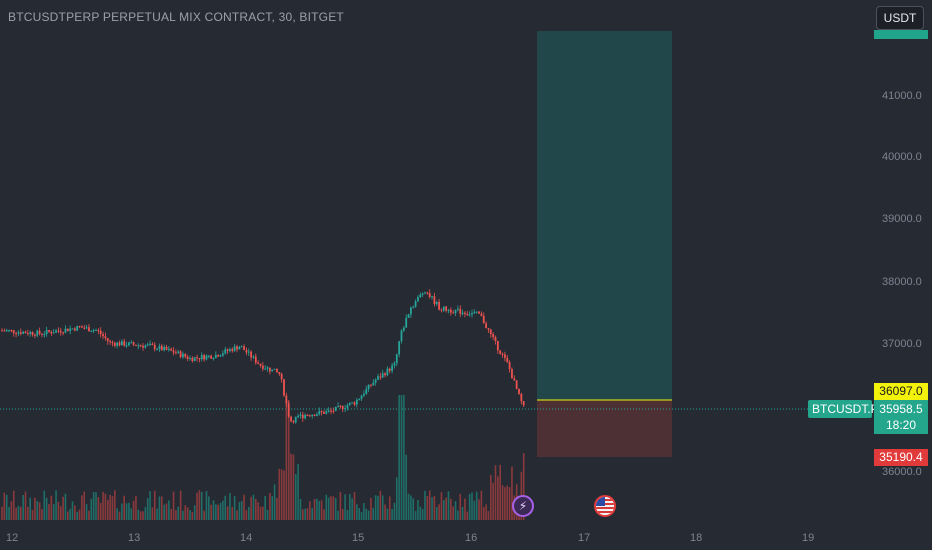  What do you see at coordinates (901, 391) in the screenshot?
I see `entry-price-tag: 36097.0` at bounding box center [901, 391].